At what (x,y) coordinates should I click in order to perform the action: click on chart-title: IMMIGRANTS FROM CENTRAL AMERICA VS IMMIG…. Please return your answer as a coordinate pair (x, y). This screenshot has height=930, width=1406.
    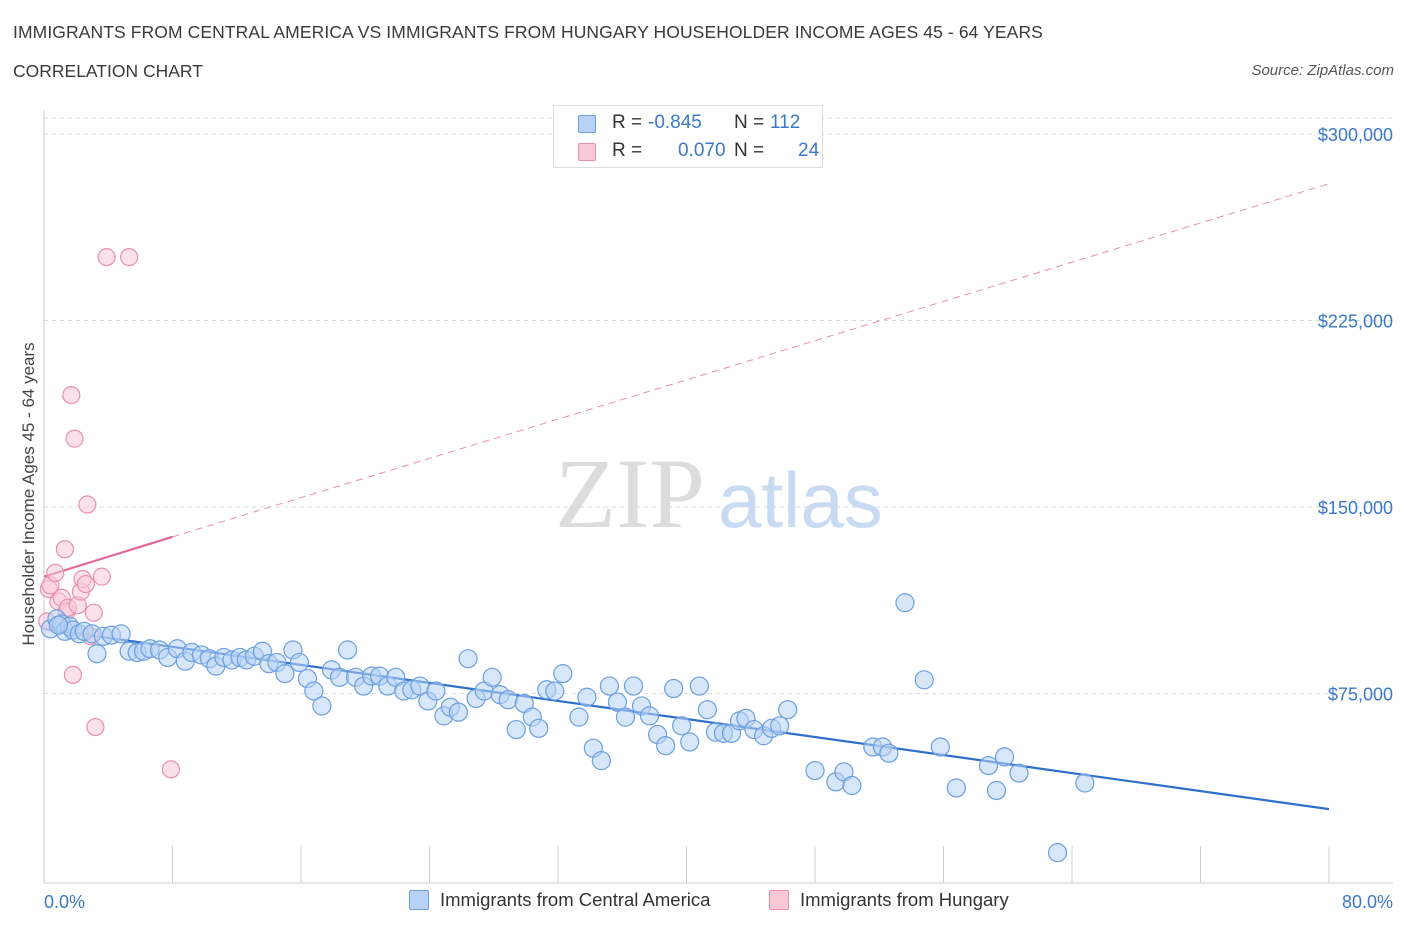
    Looking at the image, I should click on (528, 32).